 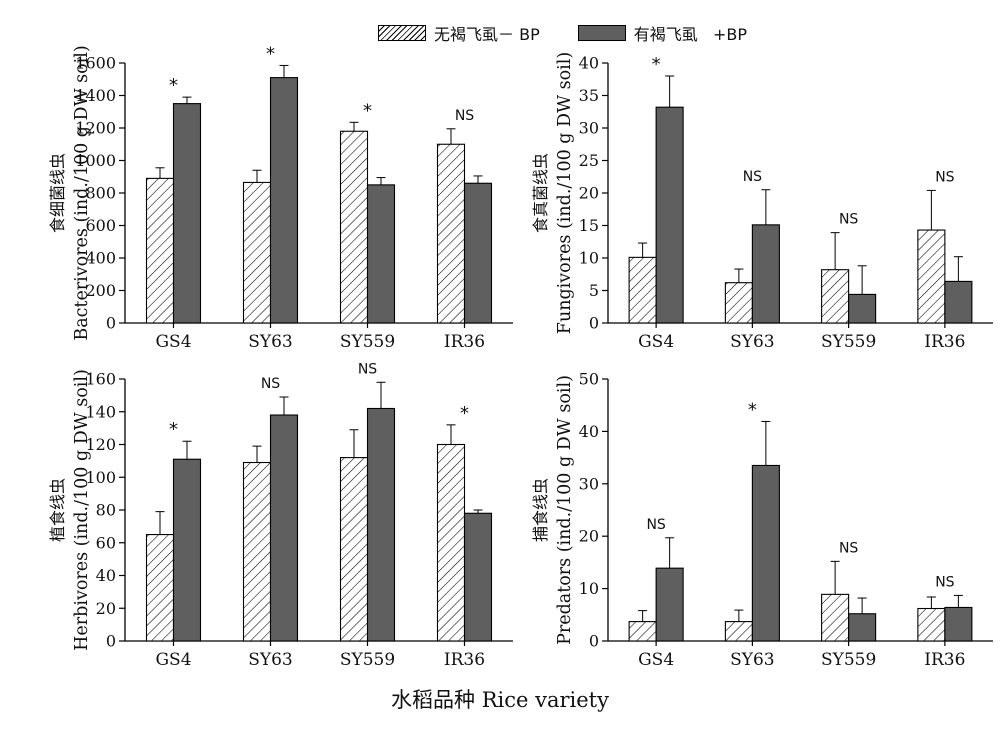 What do you see at coordinates (402, 33) in the screenshot?
I see `legend-swatch-no-bph` at bounding box center [402, 33].